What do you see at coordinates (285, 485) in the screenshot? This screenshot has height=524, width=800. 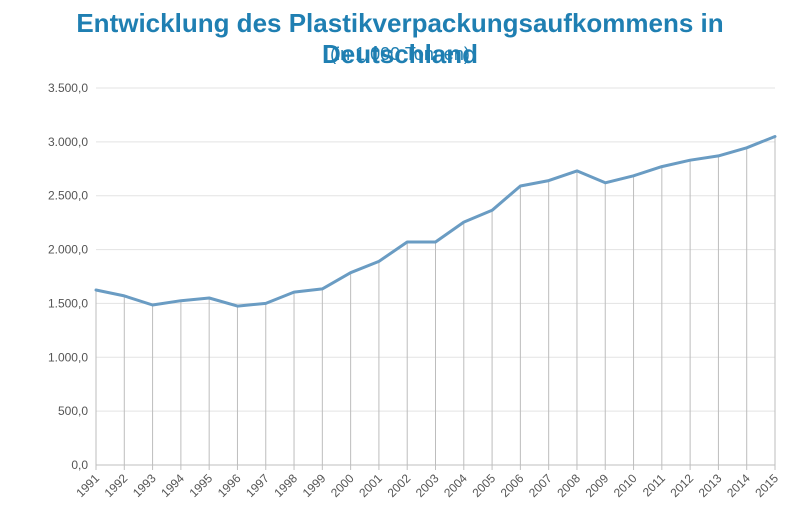 I see `x-tick-label: 1998` at bounding box center [285, 485].